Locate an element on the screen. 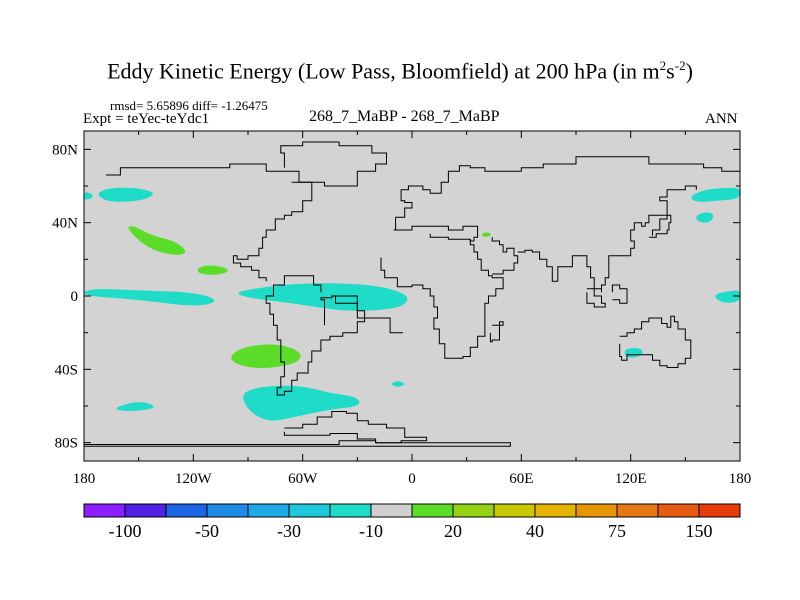 Image resolution: width=800 pixels, height=600 pixels. colorbar-label: 150 is located at coordinates (699, 531).